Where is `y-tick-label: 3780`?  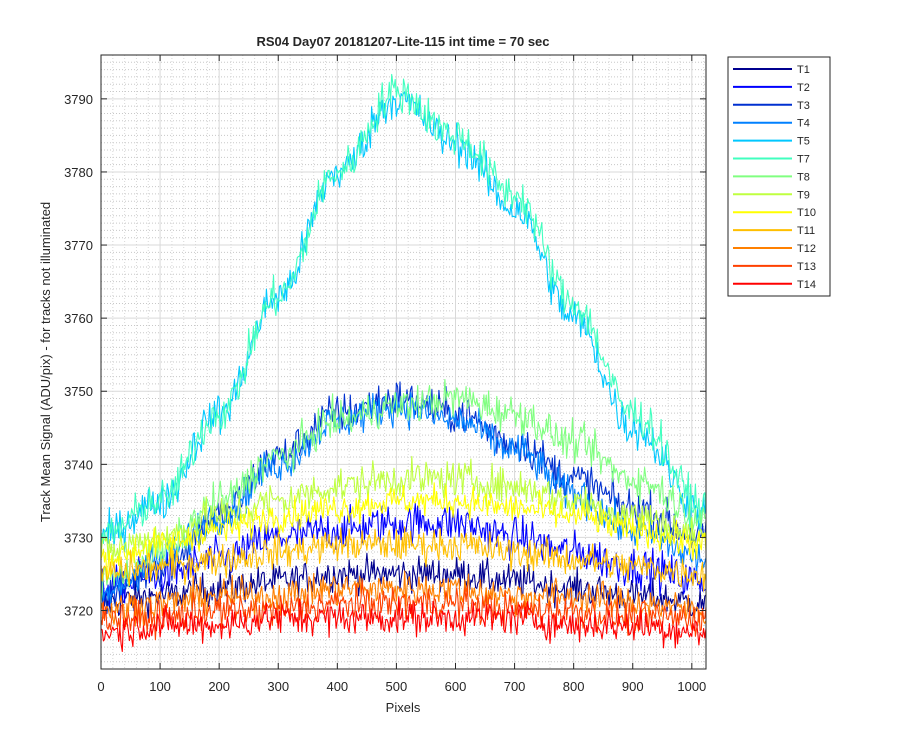
y-tick-label: 3780 is located at coordinates (78, 172).